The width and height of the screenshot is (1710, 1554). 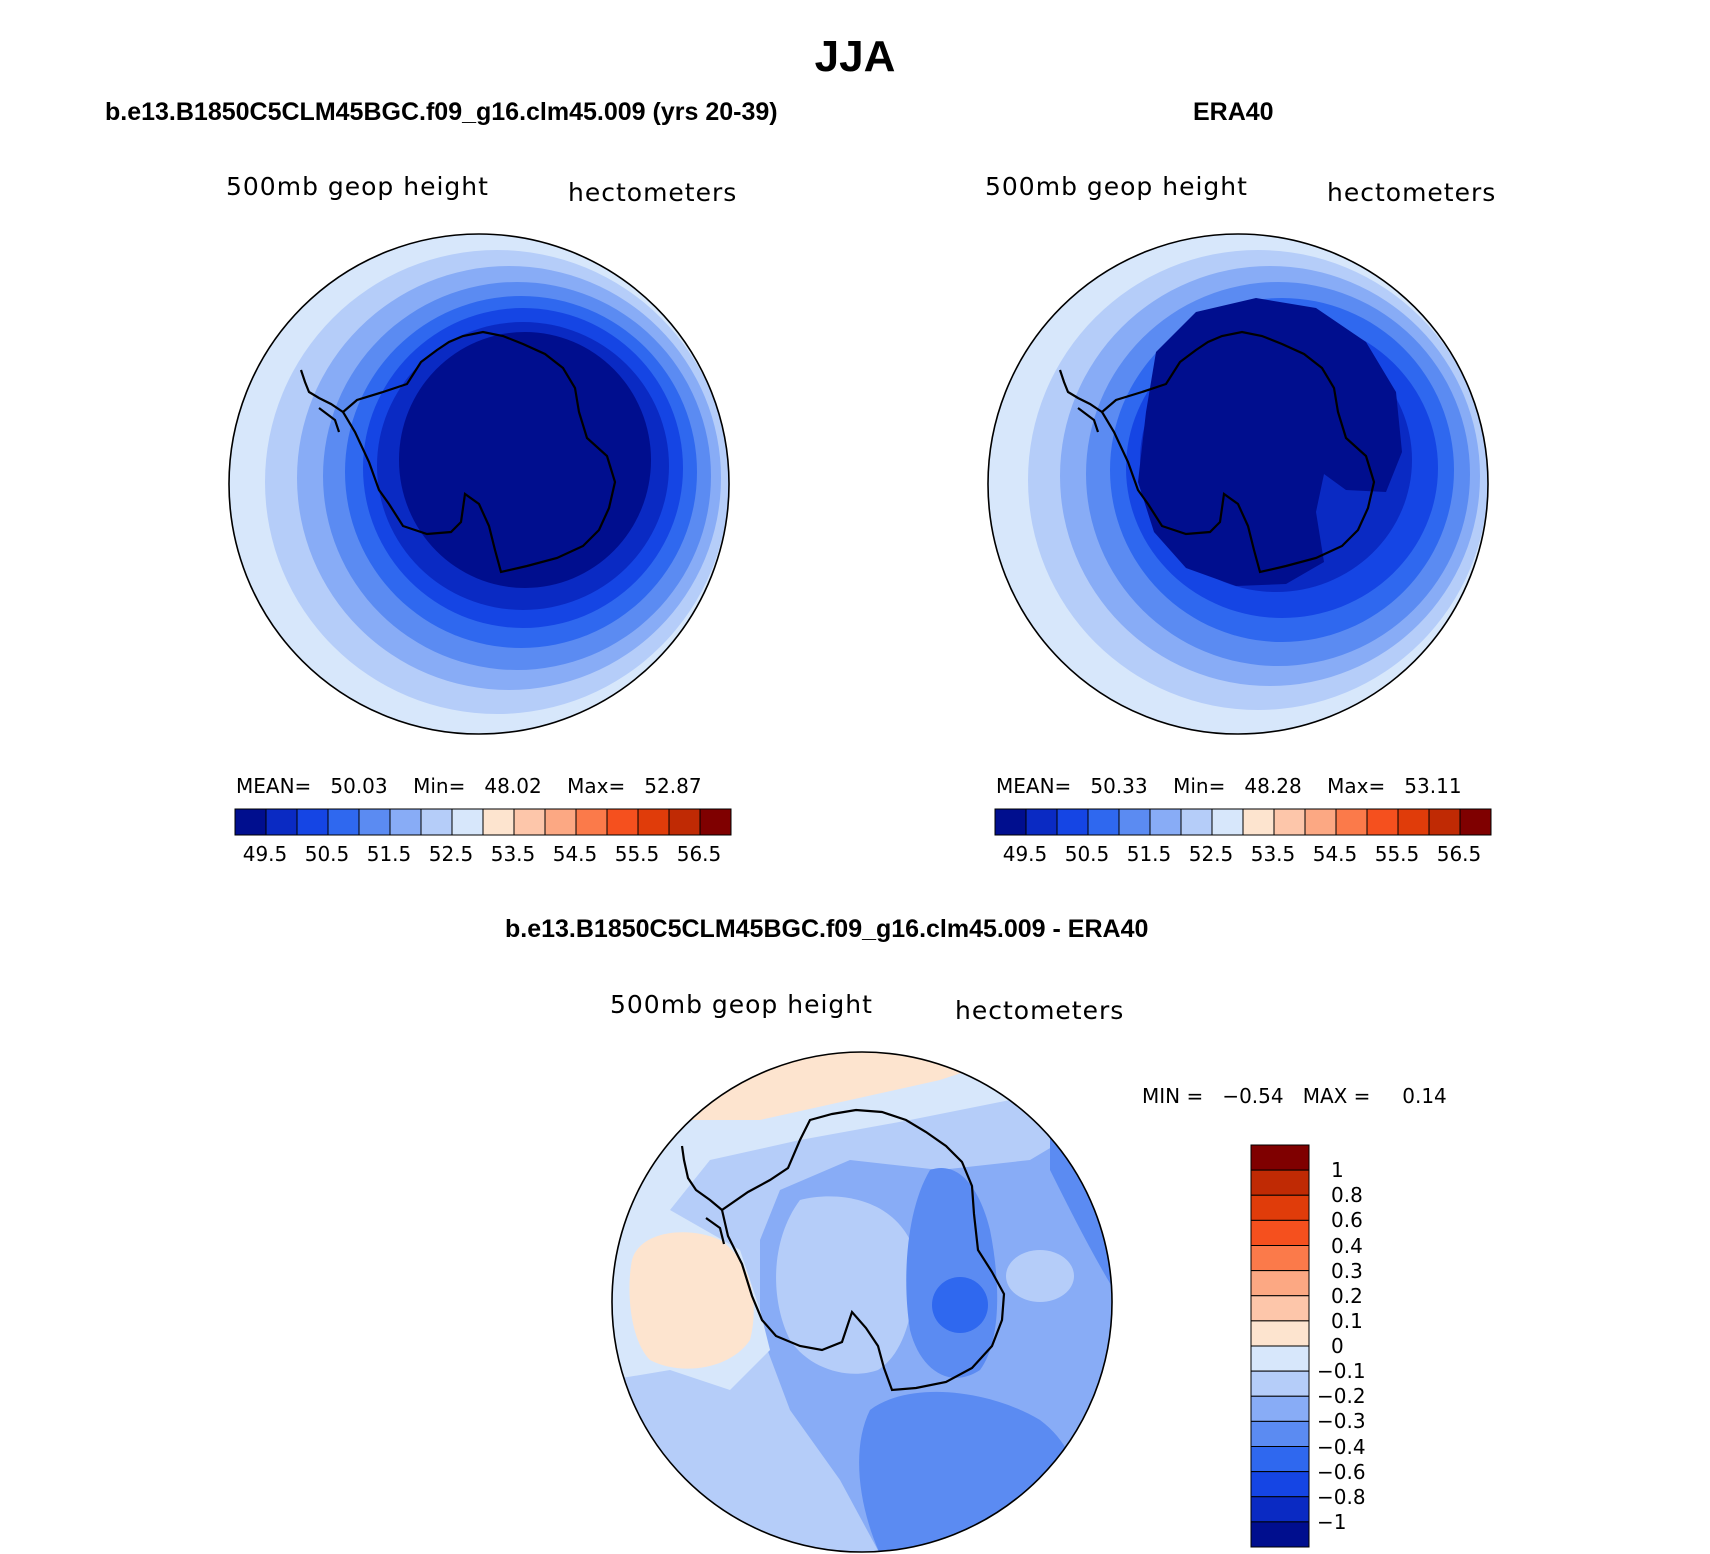 I want to click on colorbar-tick-label: −0.4, so click(x=1341, y=1446).